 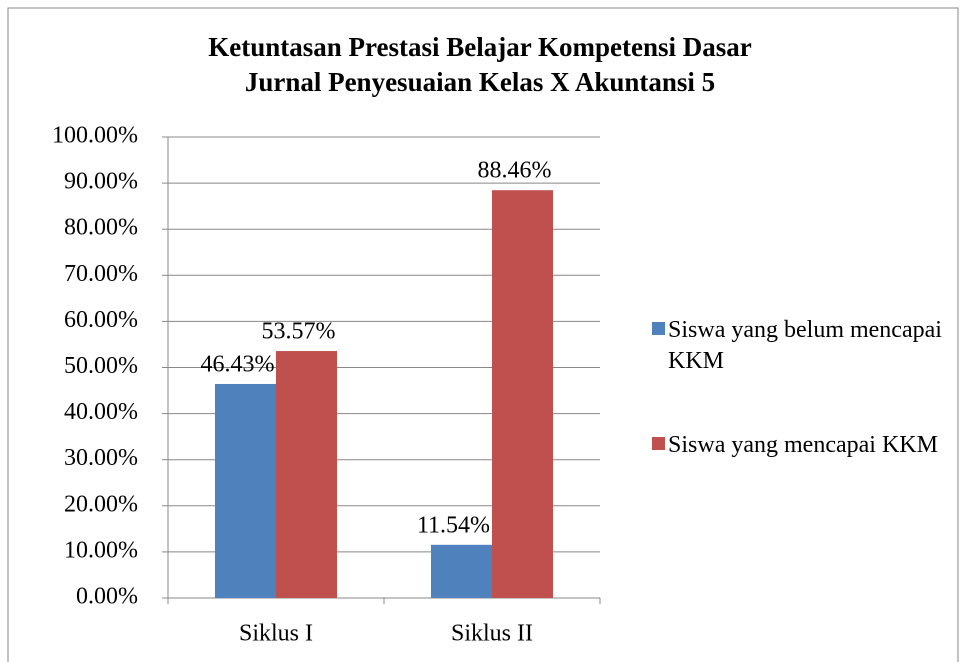 What do you see at coordinates (299, 332) in the screenshot?
I see `value-label: 53.57%` at bounding box center [299, 332].